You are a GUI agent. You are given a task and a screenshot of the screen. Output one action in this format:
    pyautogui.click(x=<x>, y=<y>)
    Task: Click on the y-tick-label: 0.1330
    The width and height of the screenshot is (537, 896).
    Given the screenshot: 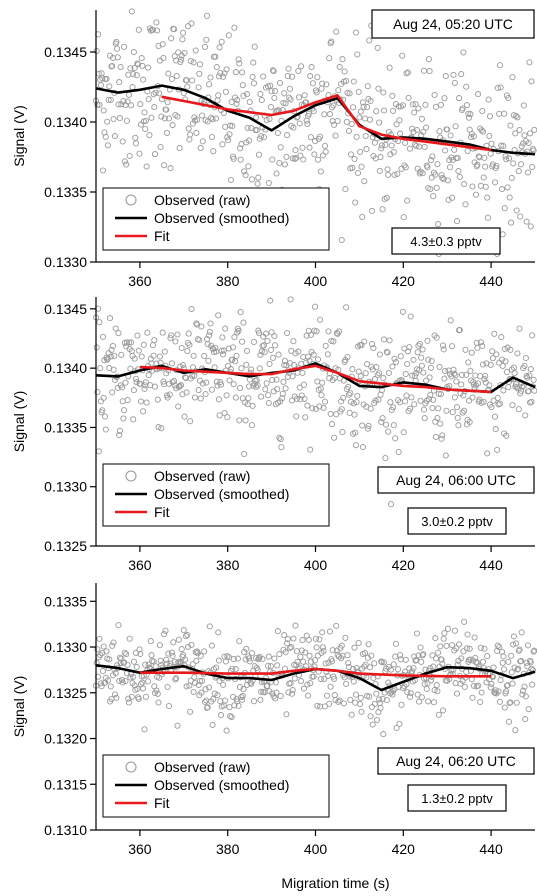 What is the action you would take?
    pyautogui.click(x=65, y=262)
    